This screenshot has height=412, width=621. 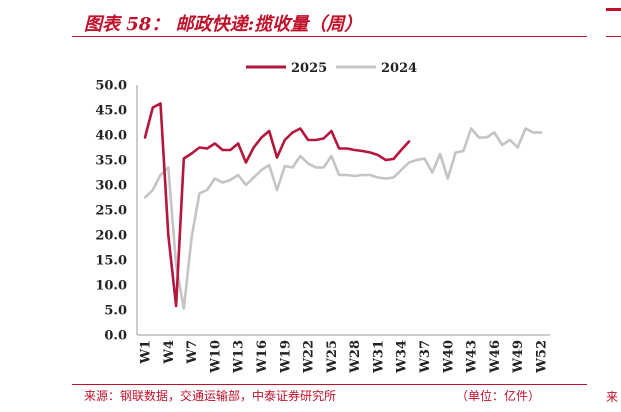 I want to click on x-tick-label: W25, so click(x=332, y=357).